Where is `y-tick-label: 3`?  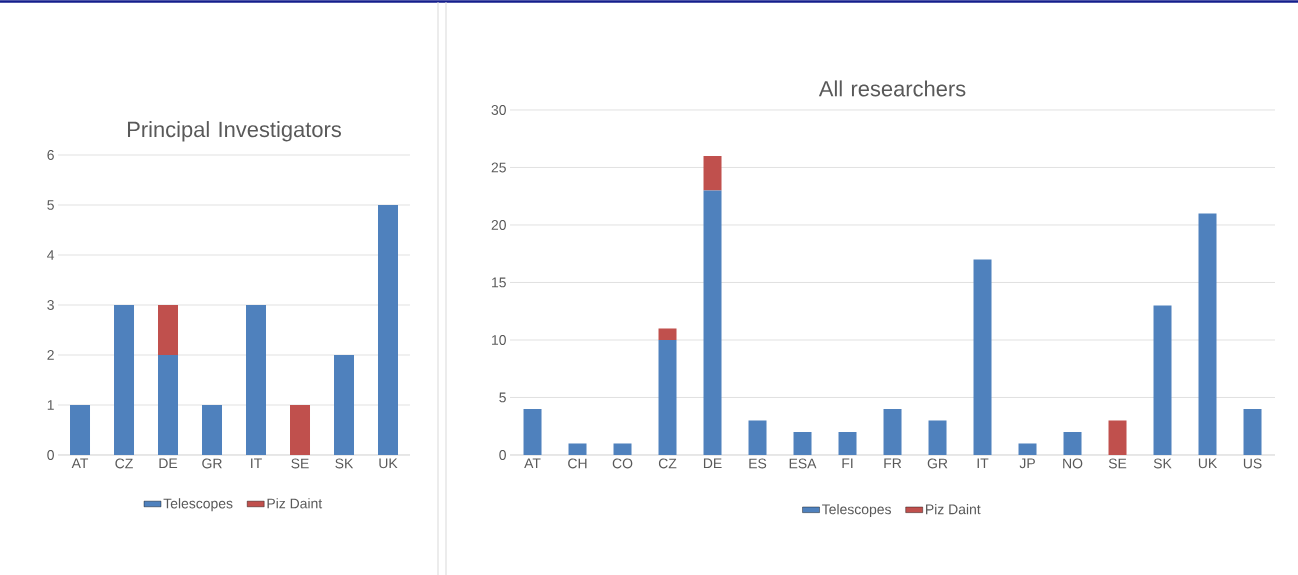
y-tick-label: 3 is located at coordinates (50, 305).